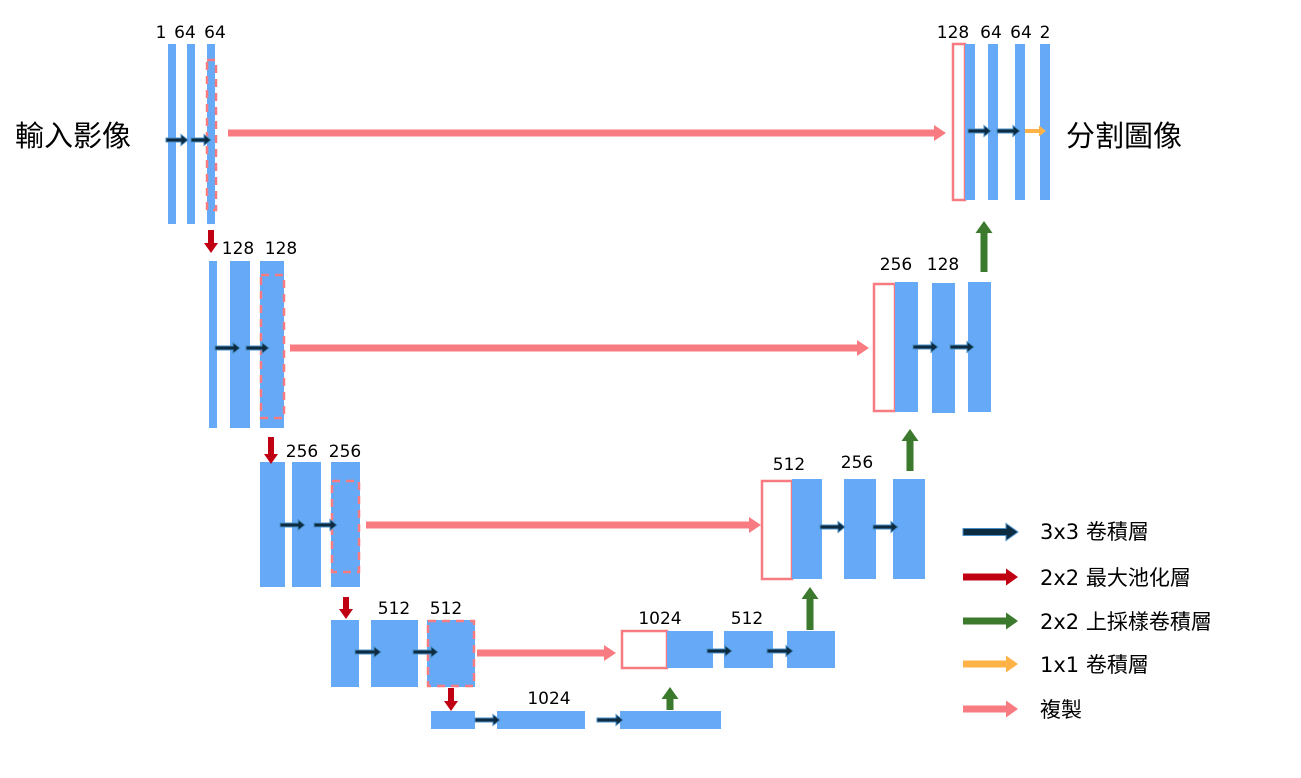 This screenshot has width=1301, height=778. Describe the element at coordinates (1094, 665) in the screenshot. I see `legend-label: 1x1 卷積層` at that location.